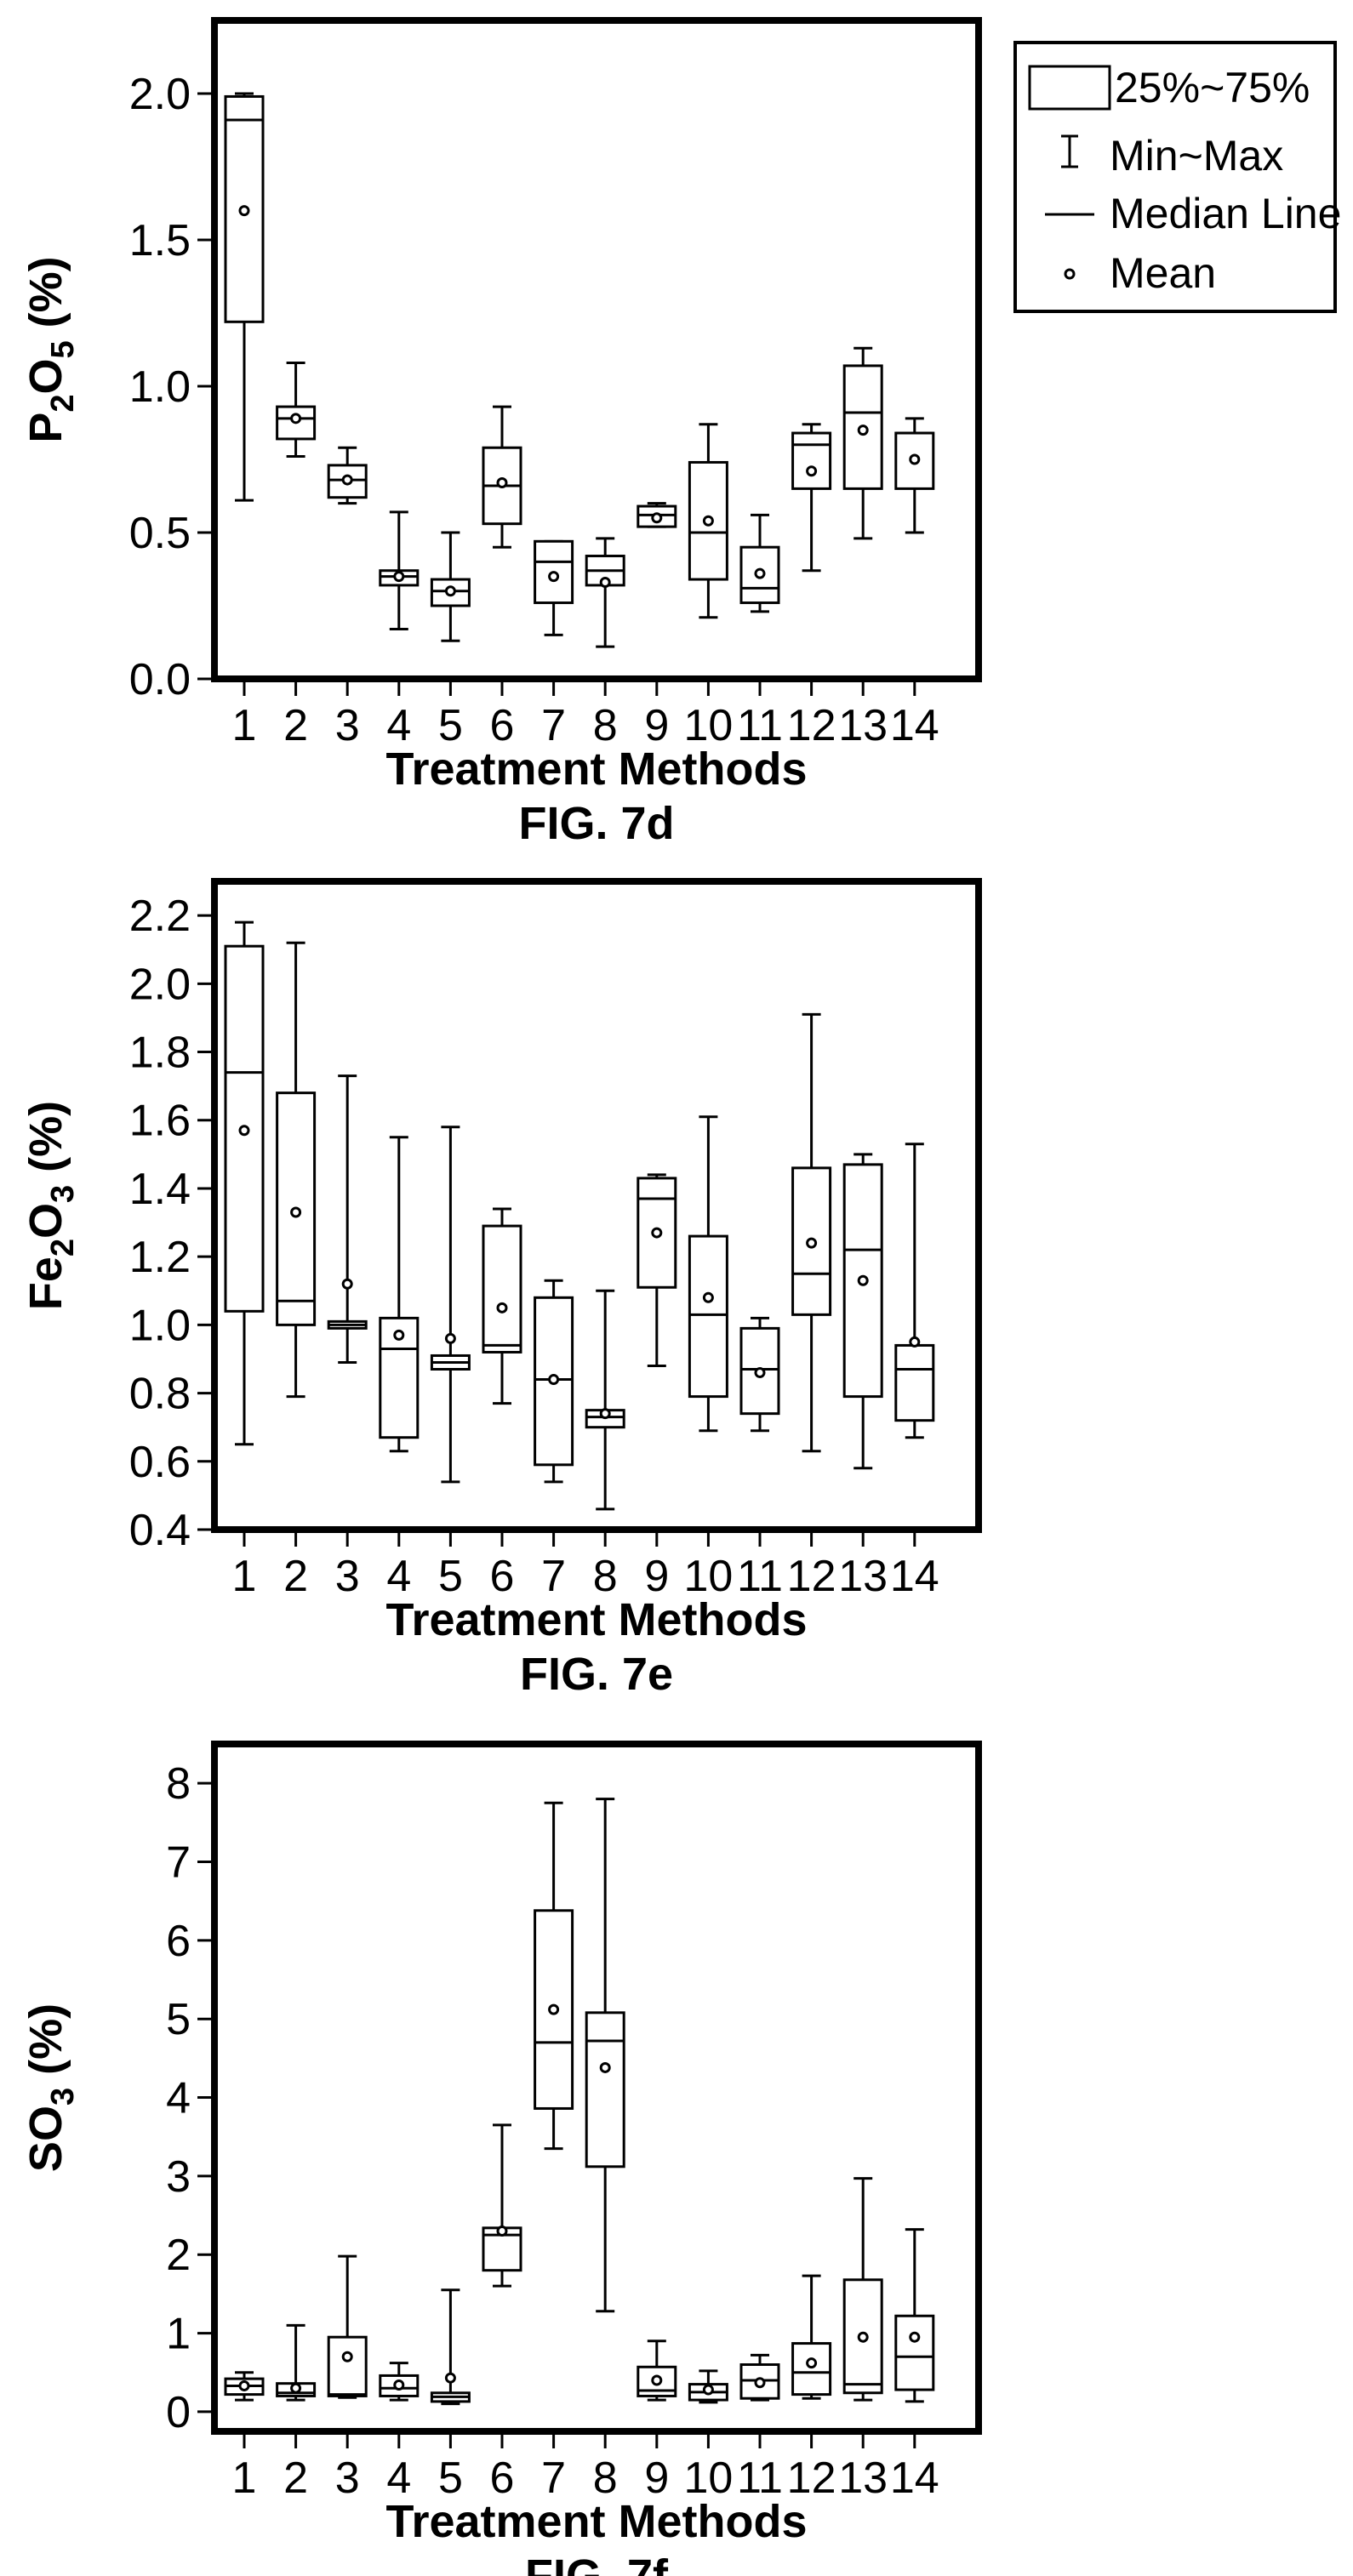 This screenshot has width=1353, height=2576. What do you see at coordinates (596, 769) in the screenshot?
I see `x-axis-title: Treatment Methods` at bounding box center [596, 769].